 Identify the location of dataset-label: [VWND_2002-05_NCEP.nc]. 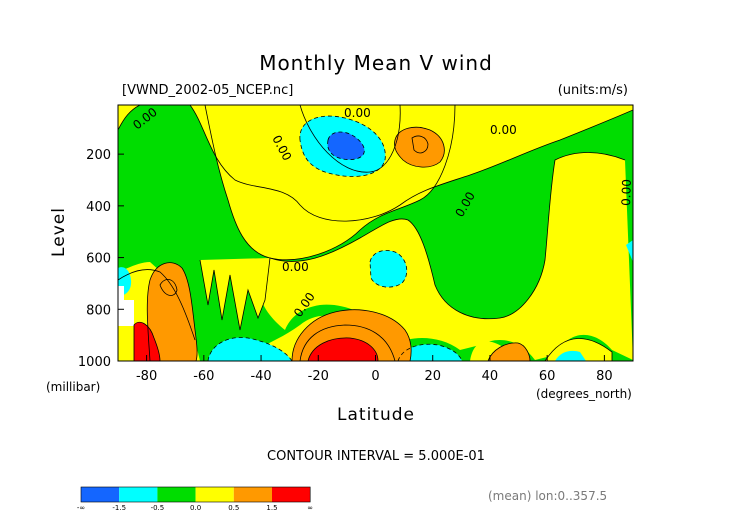
(207, 90).